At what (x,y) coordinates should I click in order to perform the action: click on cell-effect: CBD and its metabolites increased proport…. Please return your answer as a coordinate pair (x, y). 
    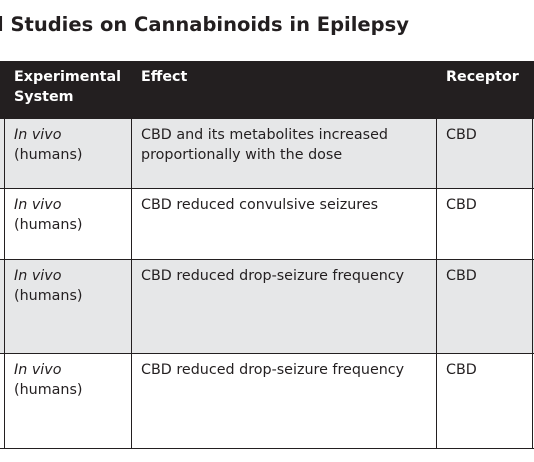
    Looking at the image, I should click on (284, 153).